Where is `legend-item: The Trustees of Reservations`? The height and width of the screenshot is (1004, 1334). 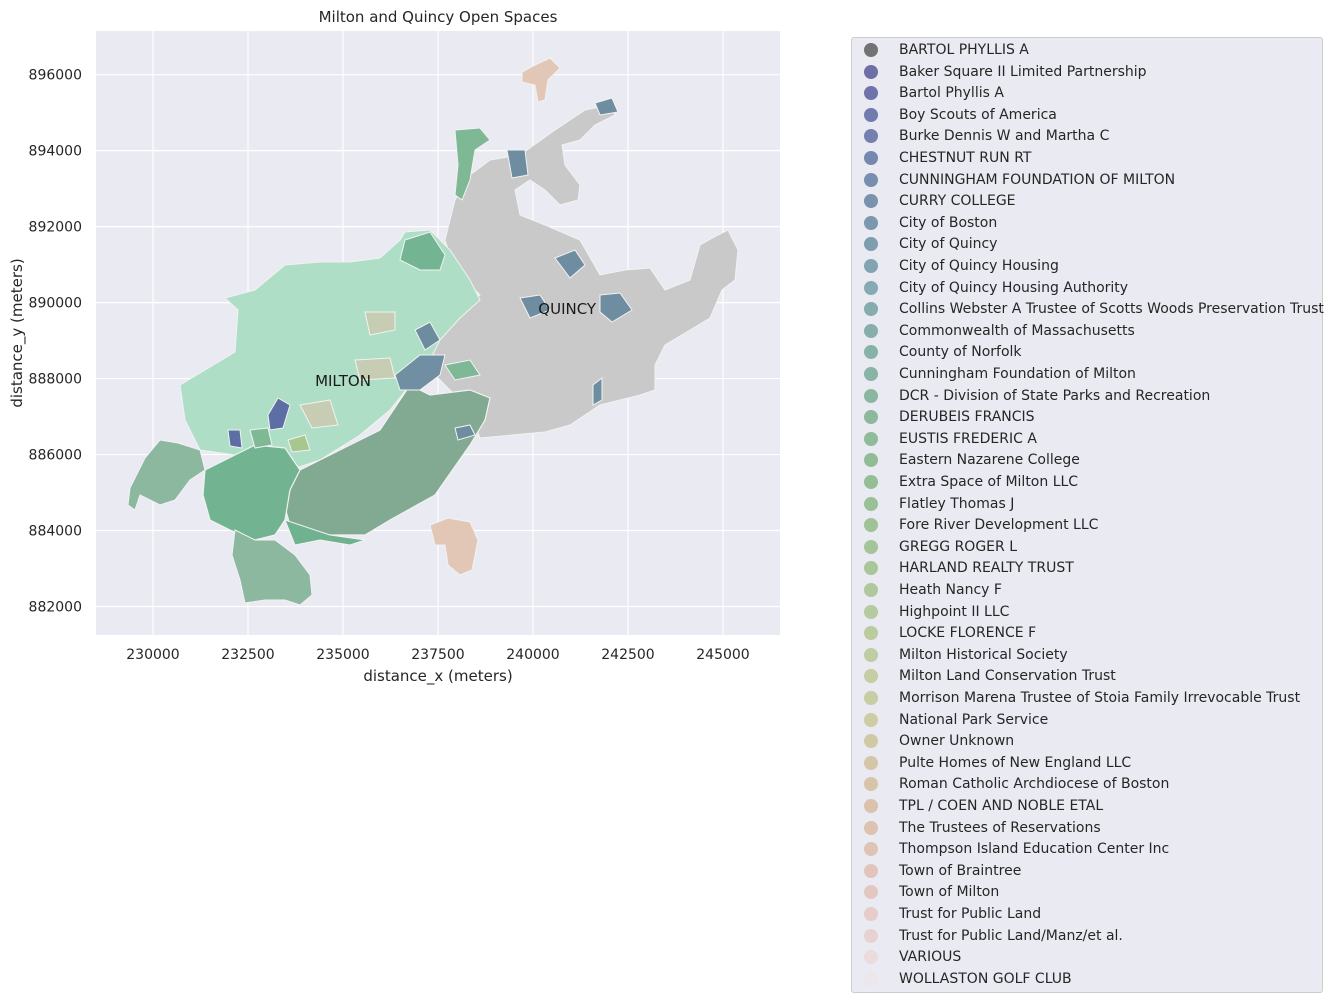 legend-item: The Trustees of Reservations is located at coordinates (982, 828).